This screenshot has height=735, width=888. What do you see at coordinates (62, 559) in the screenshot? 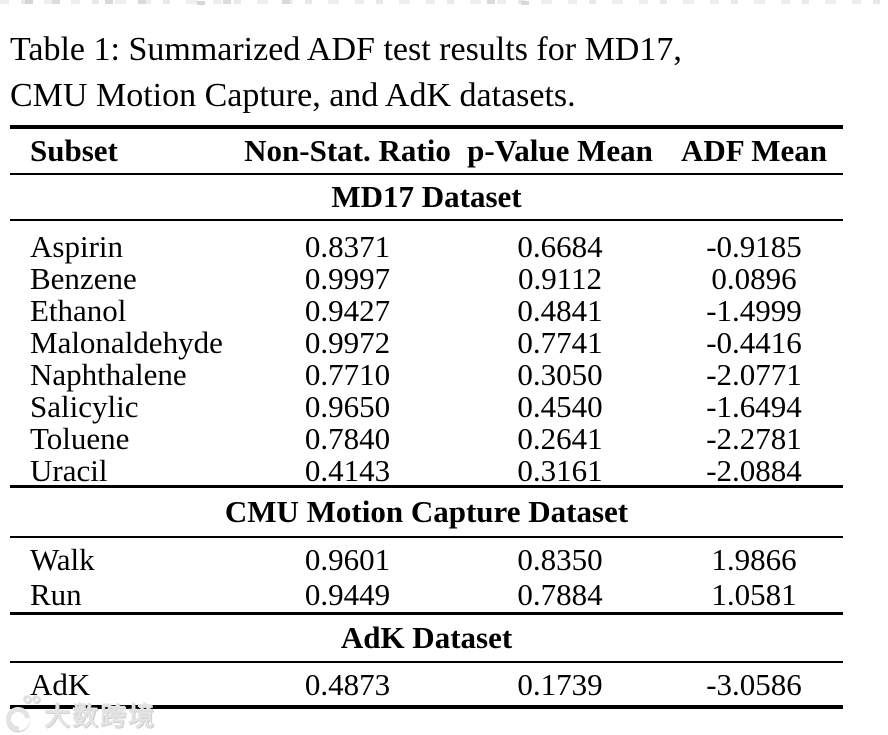
I see `cell-subset: Walk` at bounding box center [62, 559].